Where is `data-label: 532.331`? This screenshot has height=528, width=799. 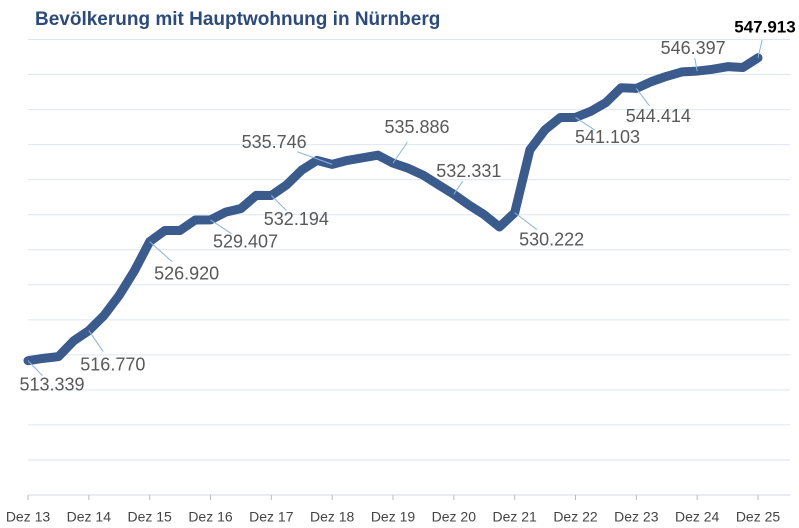 data-label: 532.331 is located at coordinates (468, 171).